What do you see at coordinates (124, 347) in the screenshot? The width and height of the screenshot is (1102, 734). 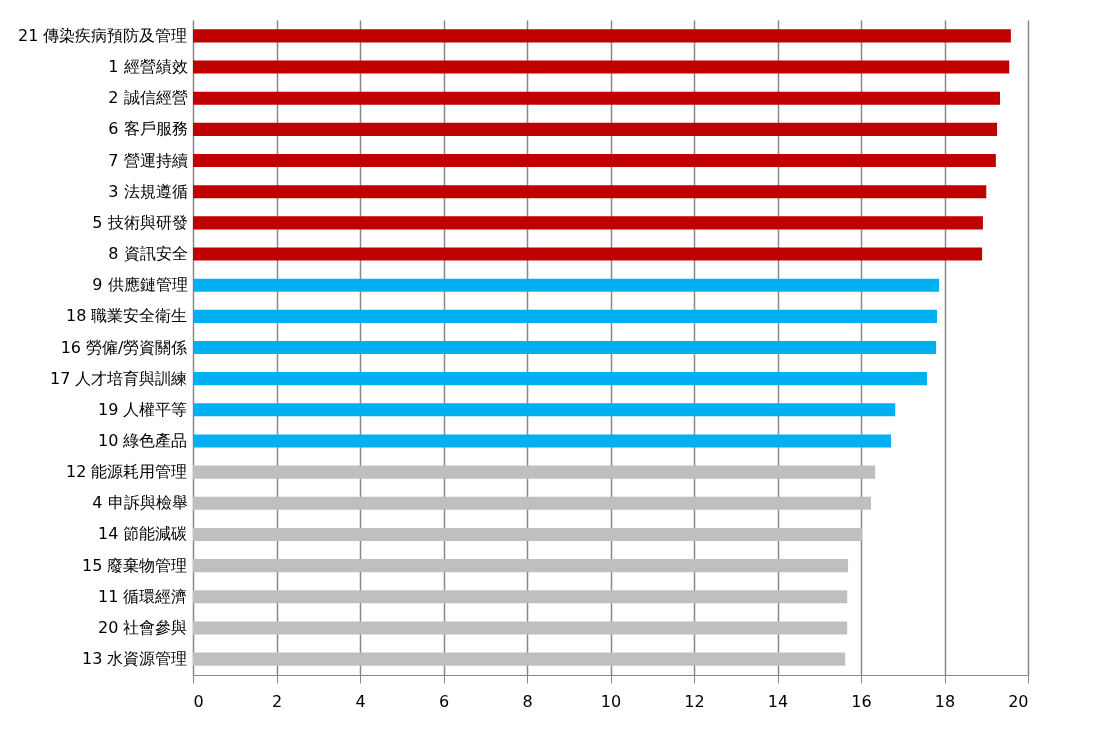 I see `y-tick-label: 16 勞僱/勞資關係` at bounding box center [124, 347].